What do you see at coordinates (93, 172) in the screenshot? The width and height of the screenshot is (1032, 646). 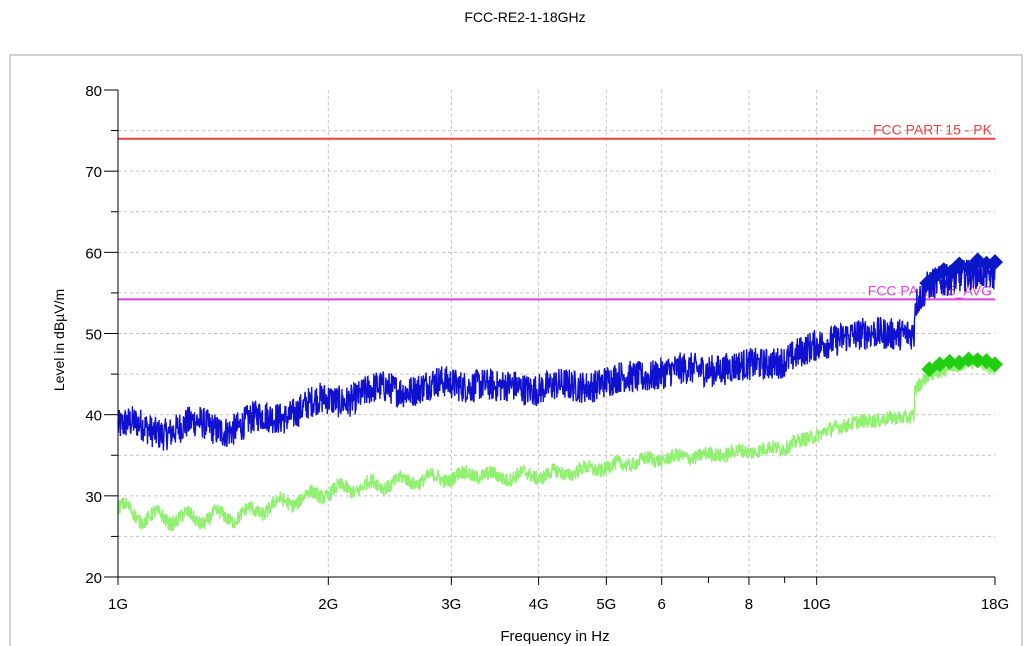 I see `y-tick-label: 70` at bounding box center [93, 172].